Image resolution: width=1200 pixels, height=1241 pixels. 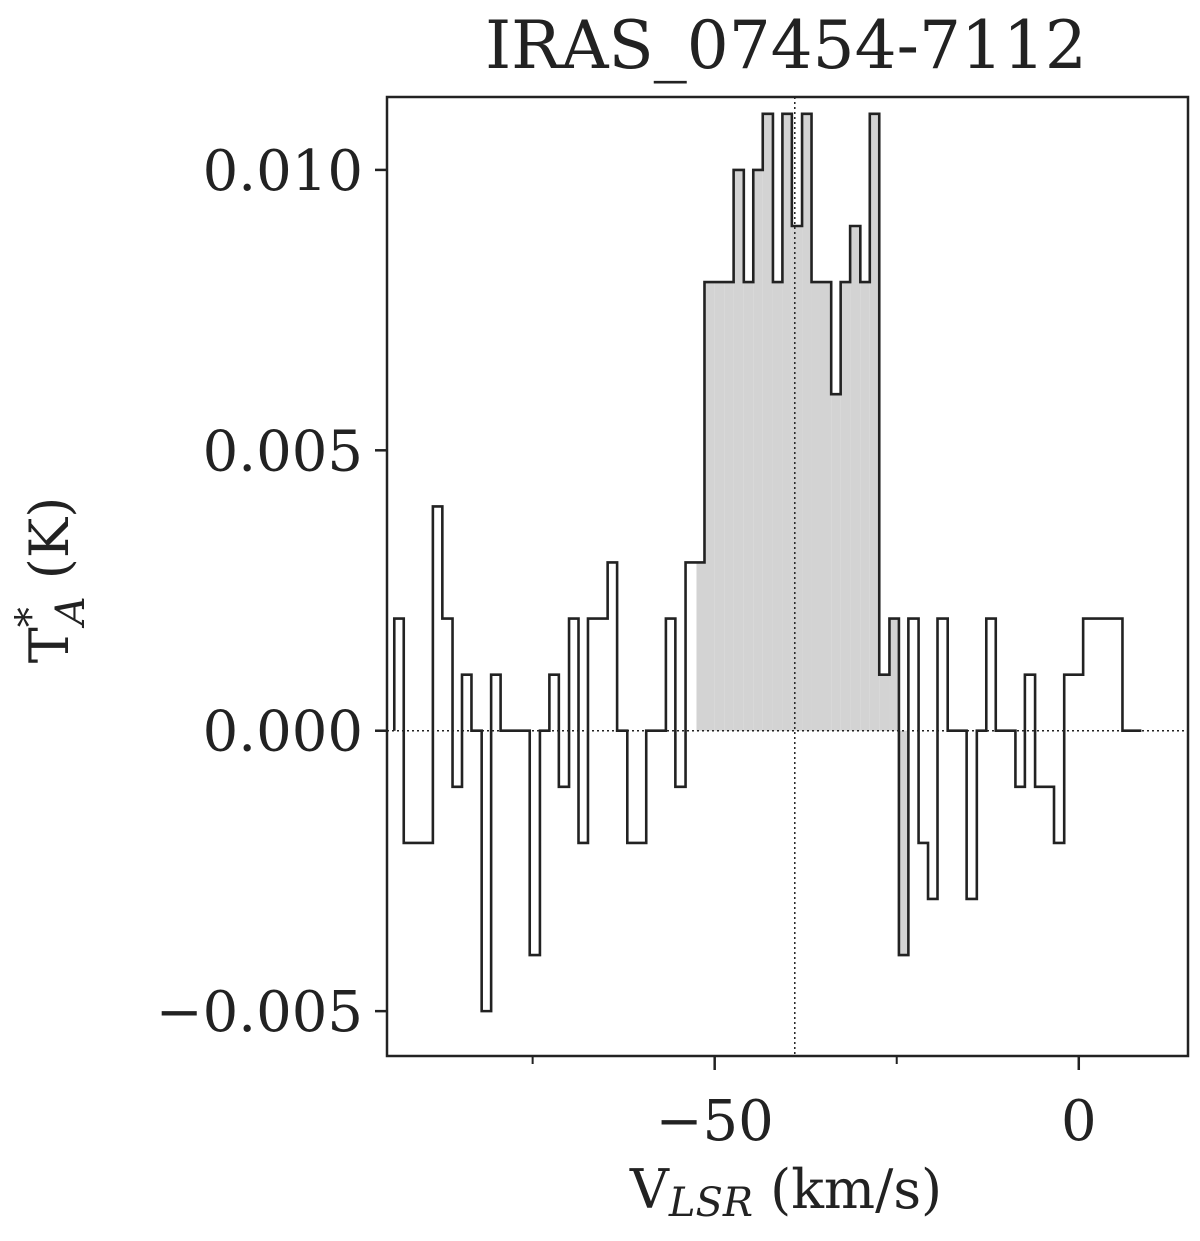 I want to click on x-axis-label: VLSR (km/s), so click(x=785, y=1192).